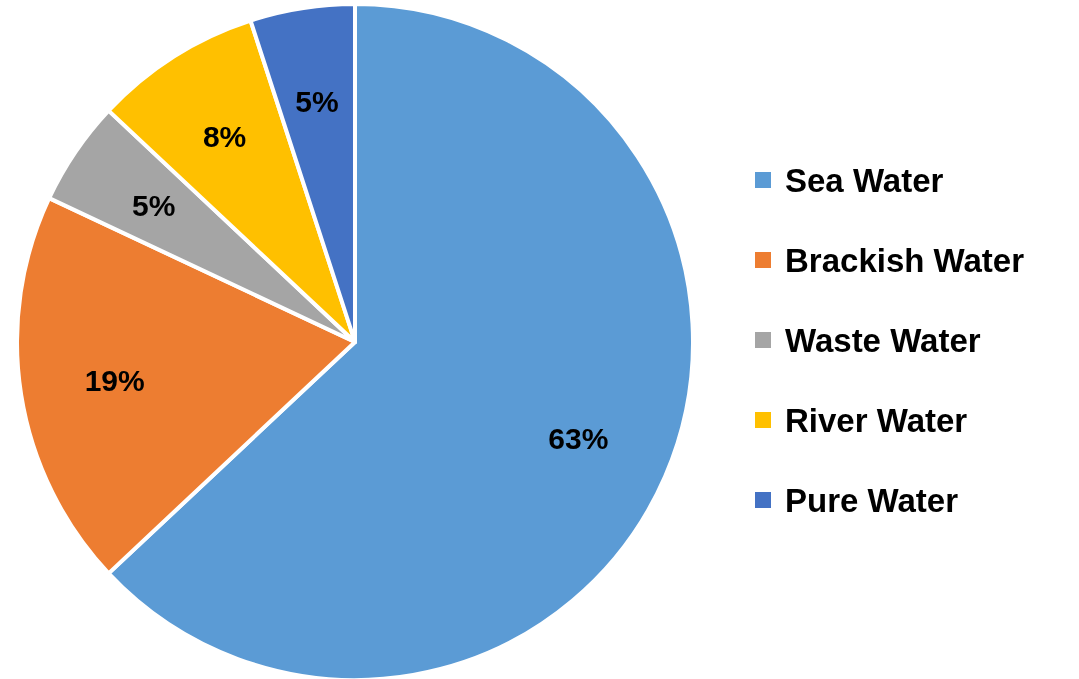 This screenshot has width=1079, height=679. What do you see at coordinates (905, 260) in the screenshot?
I see `legend-label: Brackish Water` at bounding box center [905, 260].